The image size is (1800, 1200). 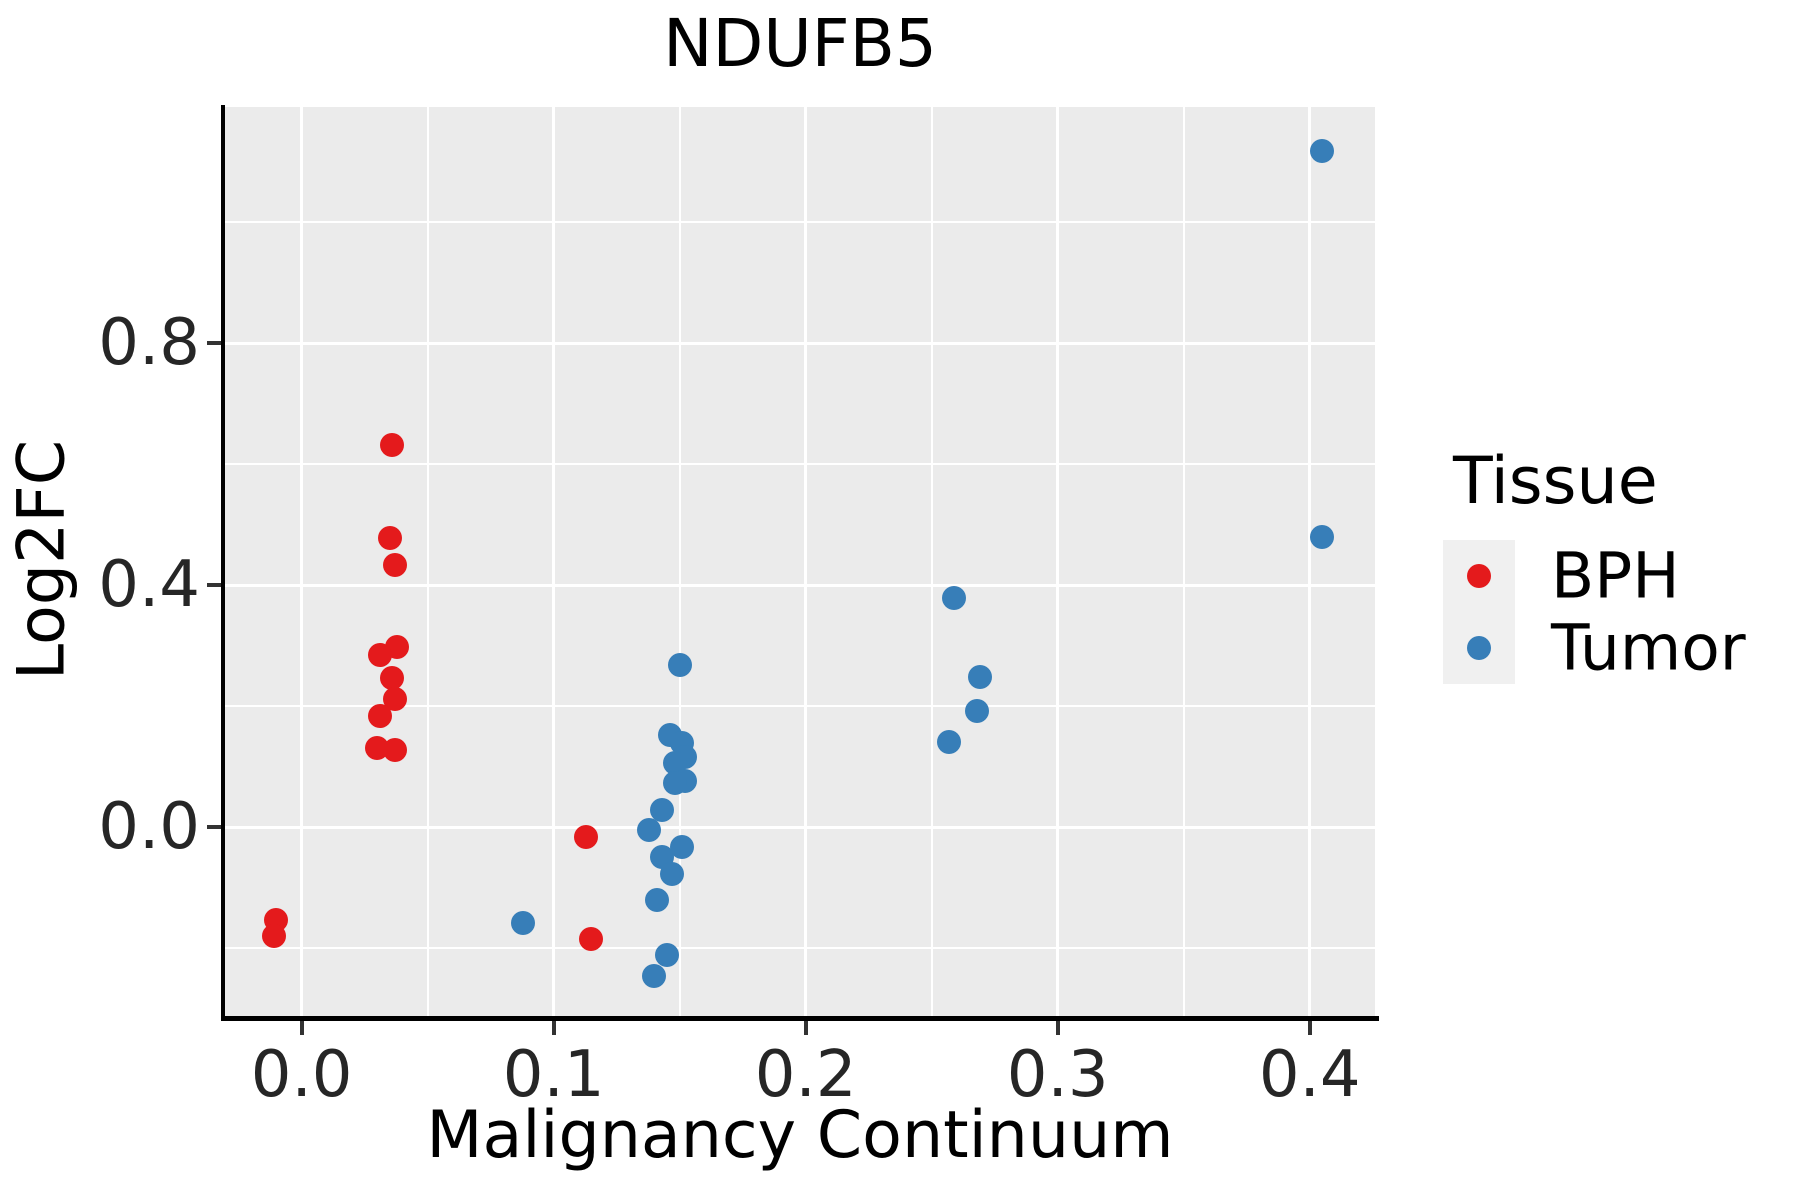 What do you see at coordinates (1615, 576) in the screenshot?
I see `legend-label-bph: BPH` at bounding box center [1615, 576].